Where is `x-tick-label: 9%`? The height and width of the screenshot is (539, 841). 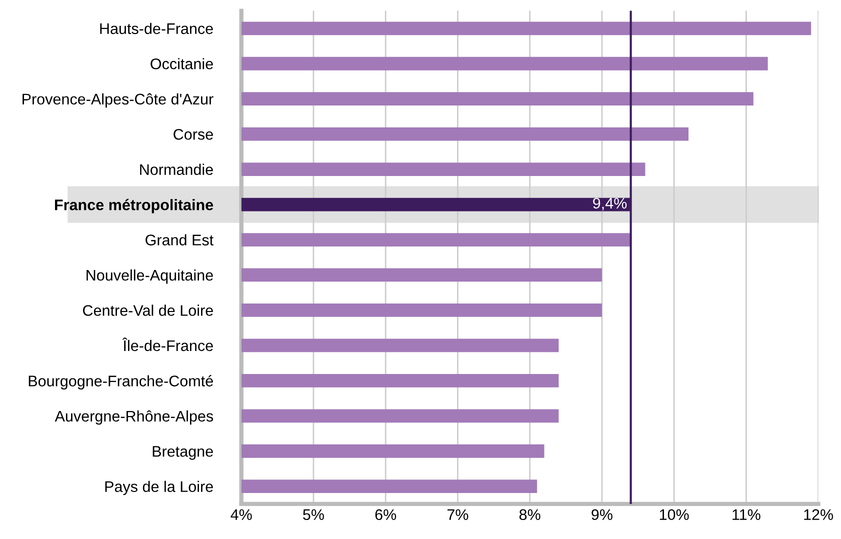 x-tick-label: 9% is located at coordinates (602, 514).